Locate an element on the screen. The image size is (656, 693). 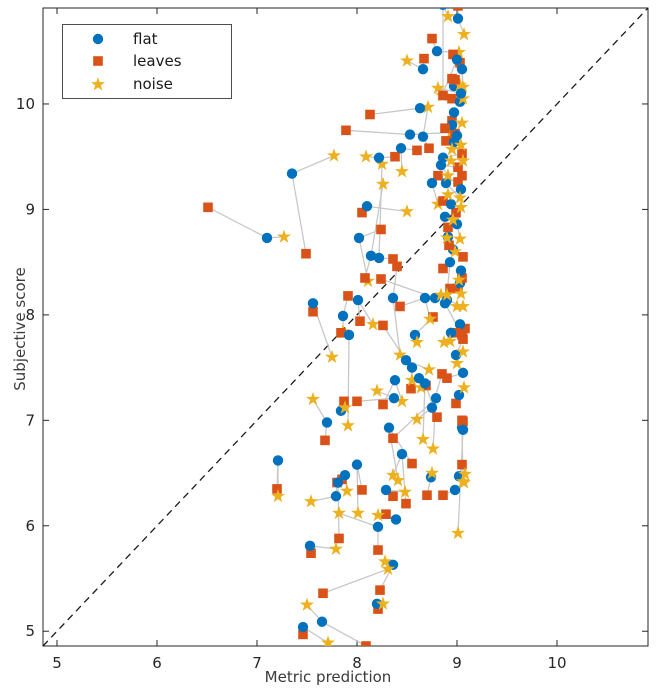
legend-item-noise: noise is located at coordinates (147, 83).